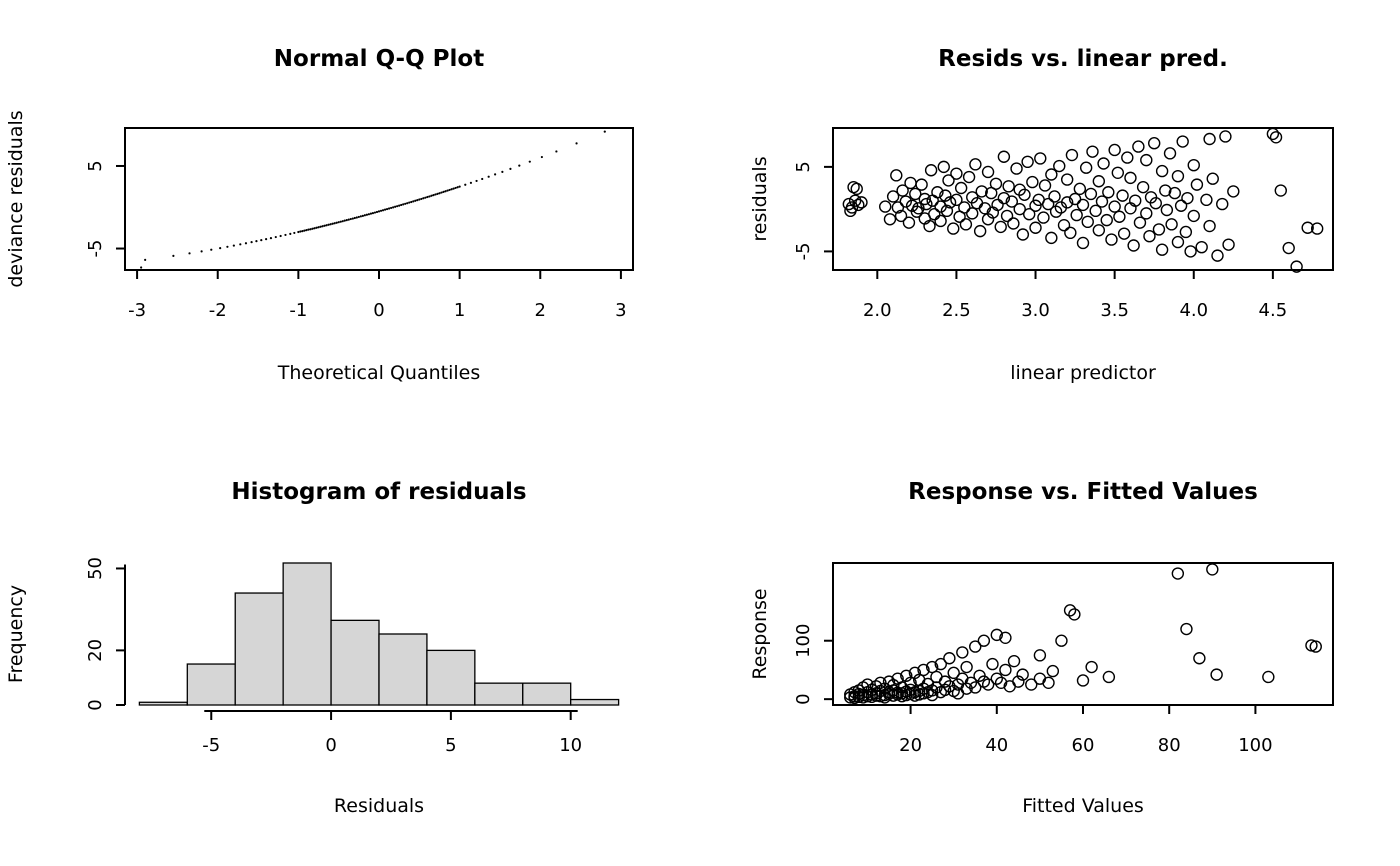 The height and width of the screenshot is (866, 1400). Describe the element at coordinates (877, 310) in the screenshot. I see `svg-text: 2.0` at that location.